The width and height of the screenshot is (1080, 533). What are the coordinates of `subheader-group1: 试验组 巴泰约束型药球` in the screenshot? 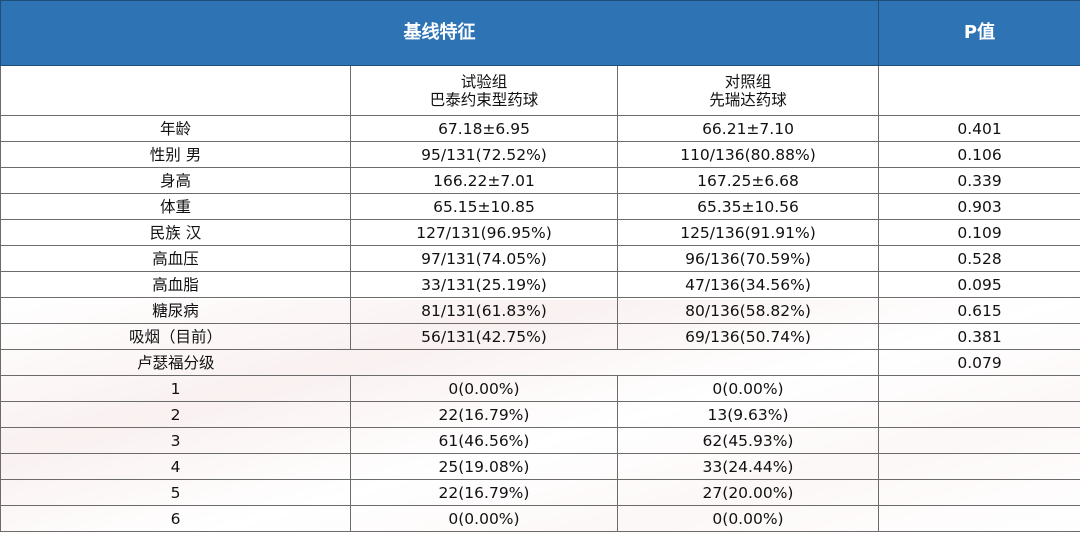 It's located at (484, 90).